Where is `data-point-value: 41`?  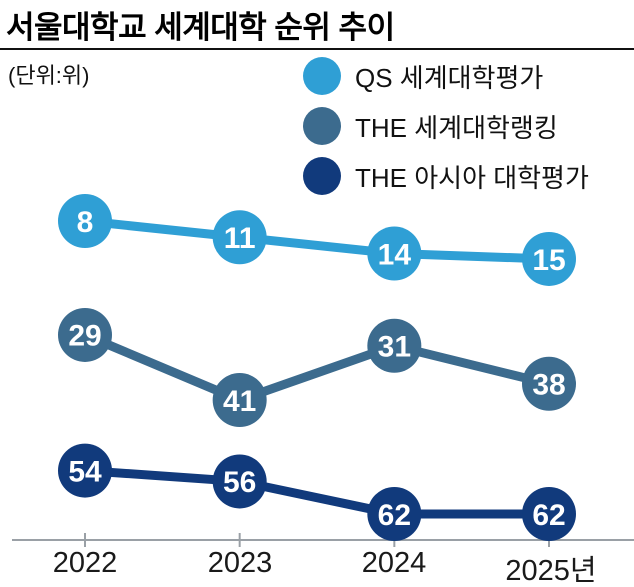 data-point-value: 41 is located at coordinates (239, 401).